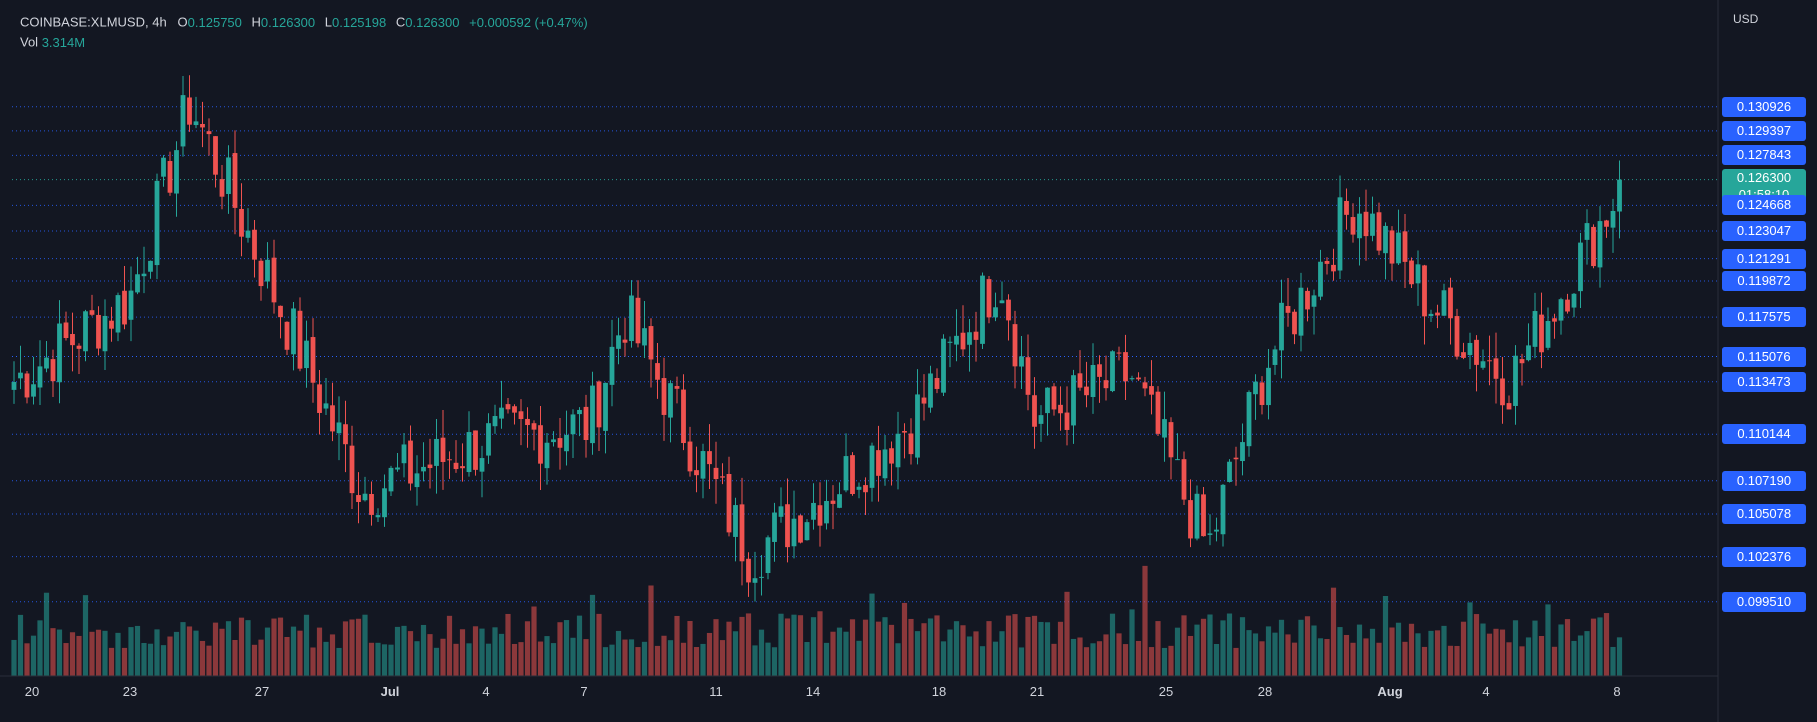 Image resolution: width=1817 pixels, height=722 pixels. Describe the element at coordinates (1746, 19) in the screenshot. I see `currency-label: USD` at that location.